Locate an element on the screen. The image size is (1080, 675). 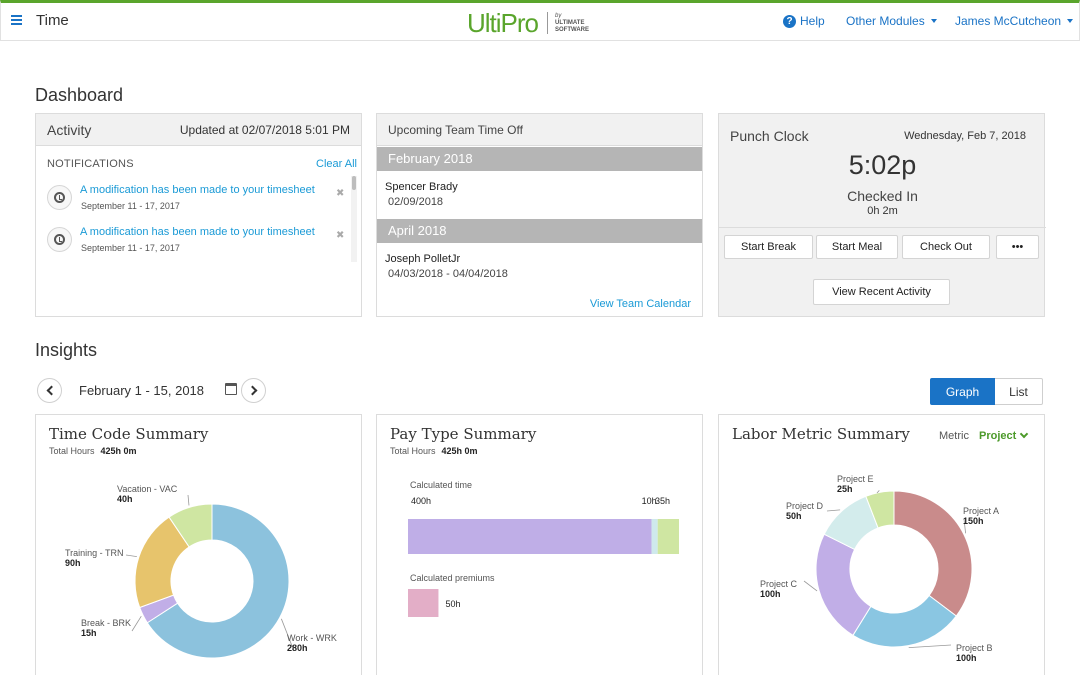
month-header: April 2018 is located at coordinates (539, 231).